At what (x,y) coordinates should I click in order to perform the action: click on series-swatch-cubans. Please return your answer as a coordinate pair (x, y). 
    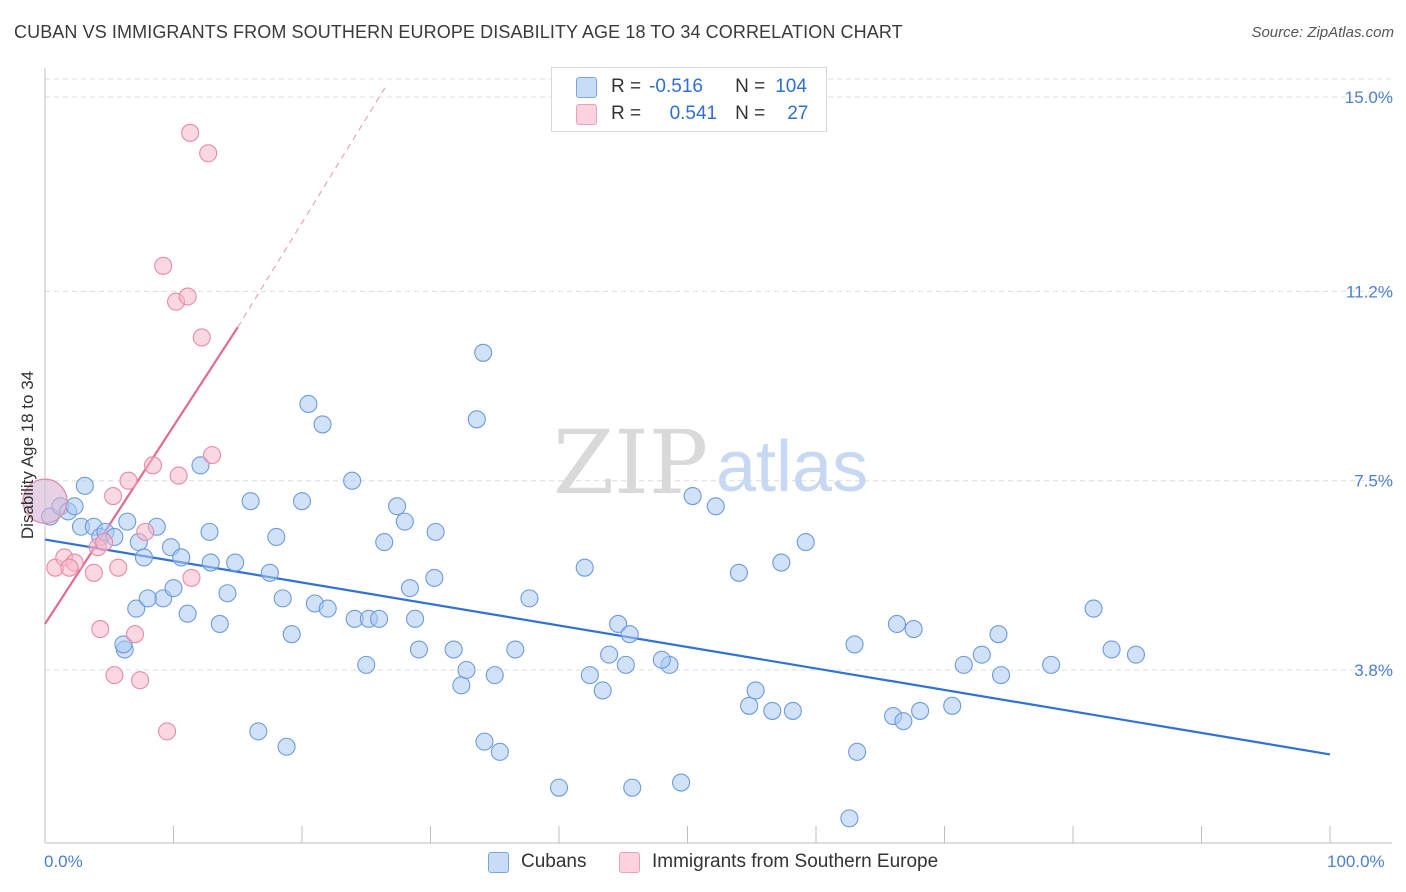
    Looking at the image, I should click on (498, 862).